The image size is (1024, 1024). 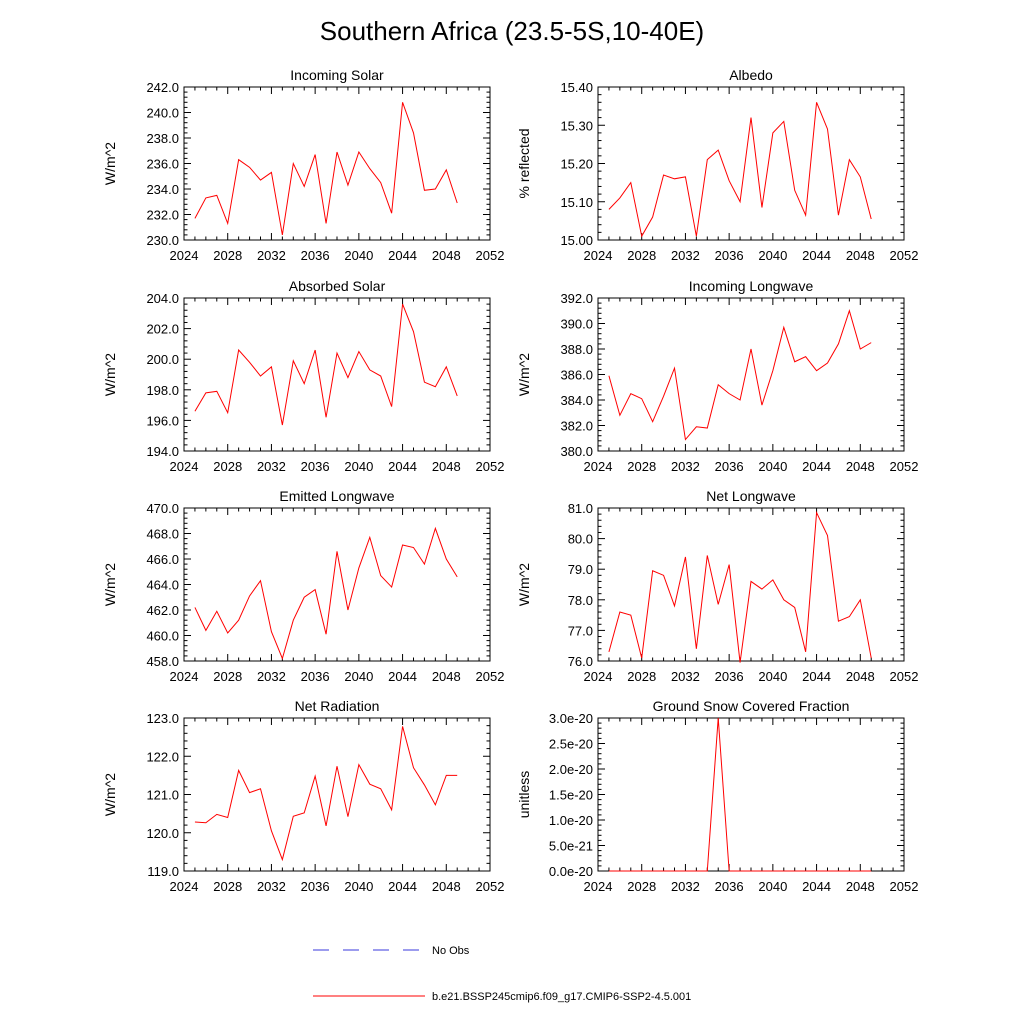 I want to click on y-tick-label: 238.0, so click(x=162, y=138).